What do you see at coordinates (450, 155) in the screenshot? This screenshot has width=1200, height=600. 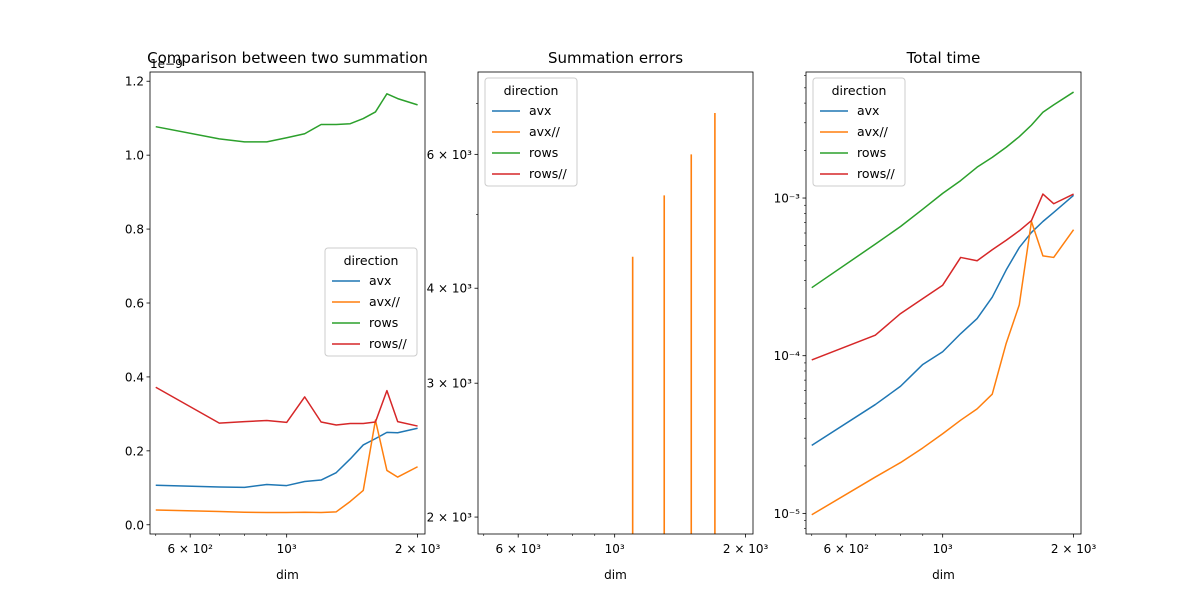 I see `y-tick-label: 6 × 10³` at bounding box center [450, 155].